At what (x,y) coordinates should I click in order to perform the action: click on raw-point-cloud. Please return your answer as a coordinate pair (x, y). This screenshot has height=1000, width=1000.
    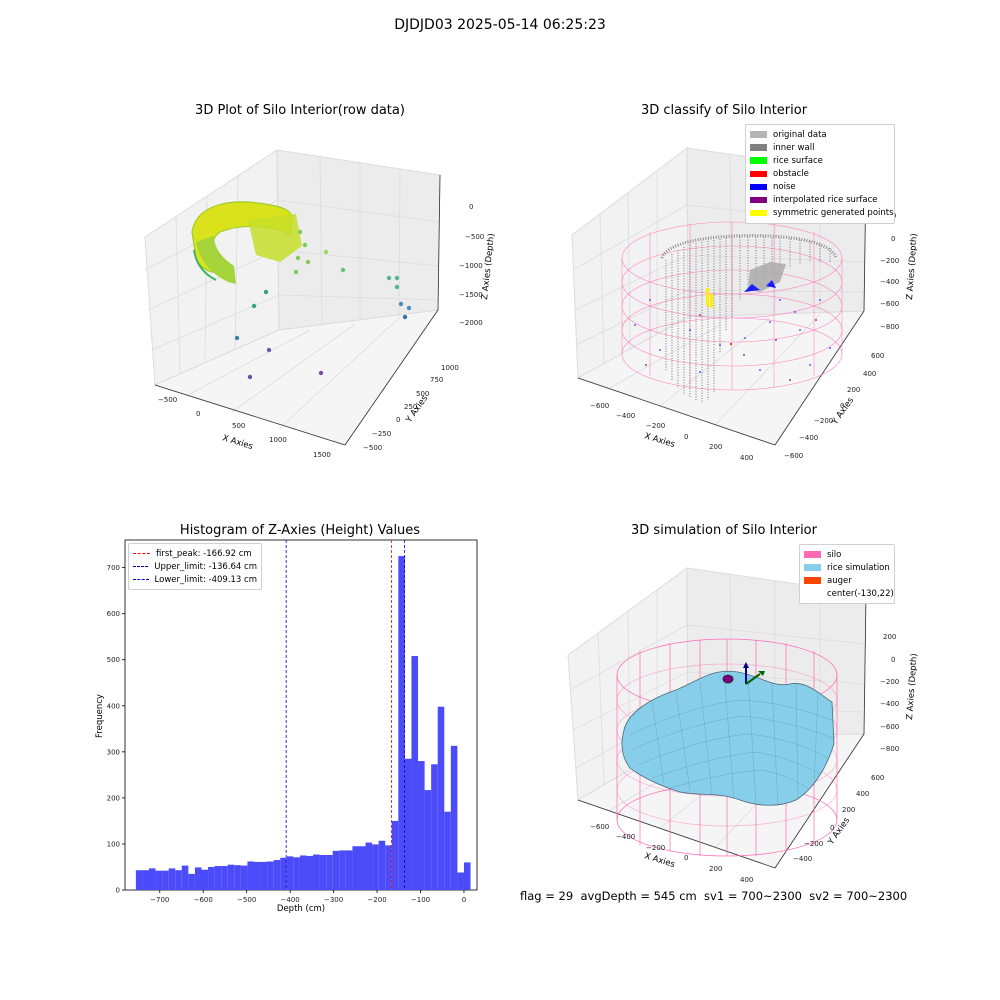
    Looking at the image, I should click on (301, 290).